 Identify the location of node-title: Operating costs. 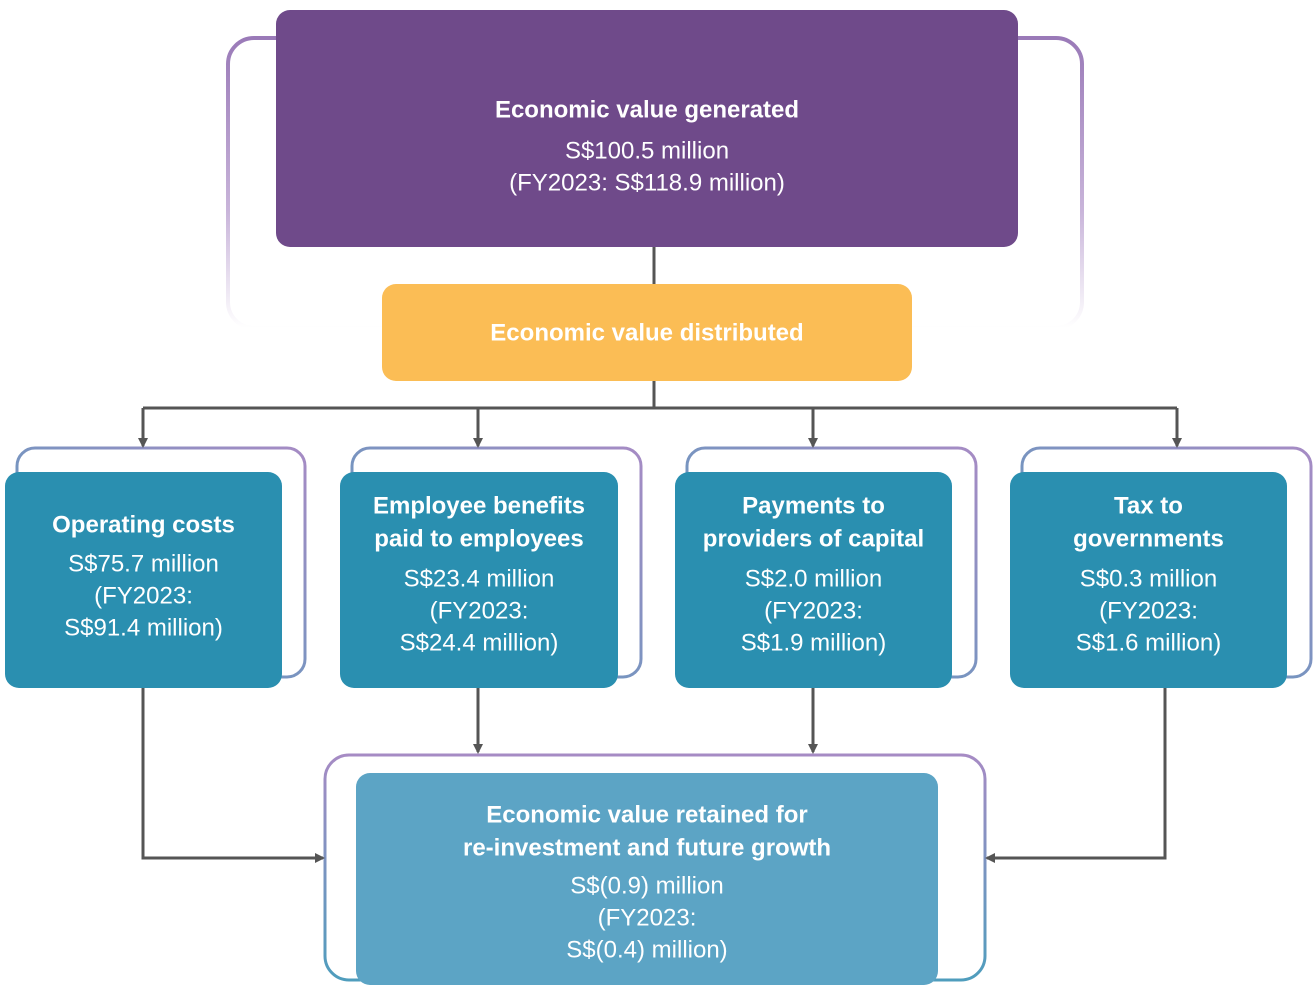
(143, 524).